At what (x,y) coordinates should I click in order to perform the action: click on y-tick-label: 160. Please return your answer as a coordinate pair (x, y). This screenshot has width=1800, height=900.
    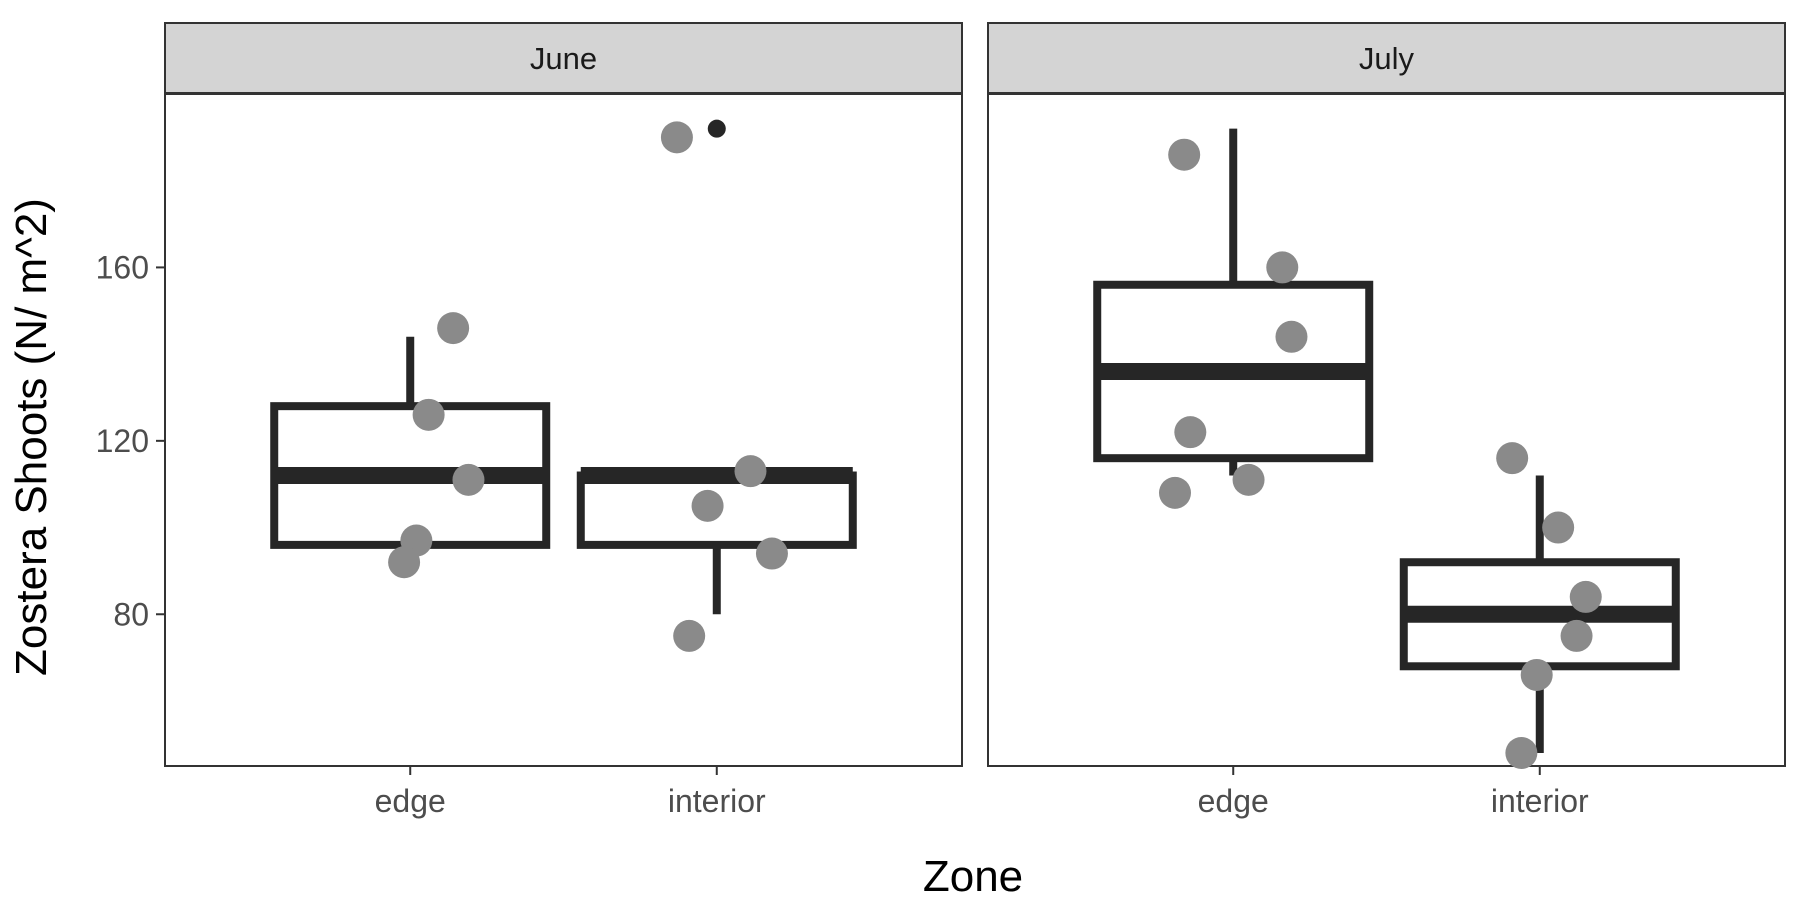
    Looking at the image, I should click on (122, 267).